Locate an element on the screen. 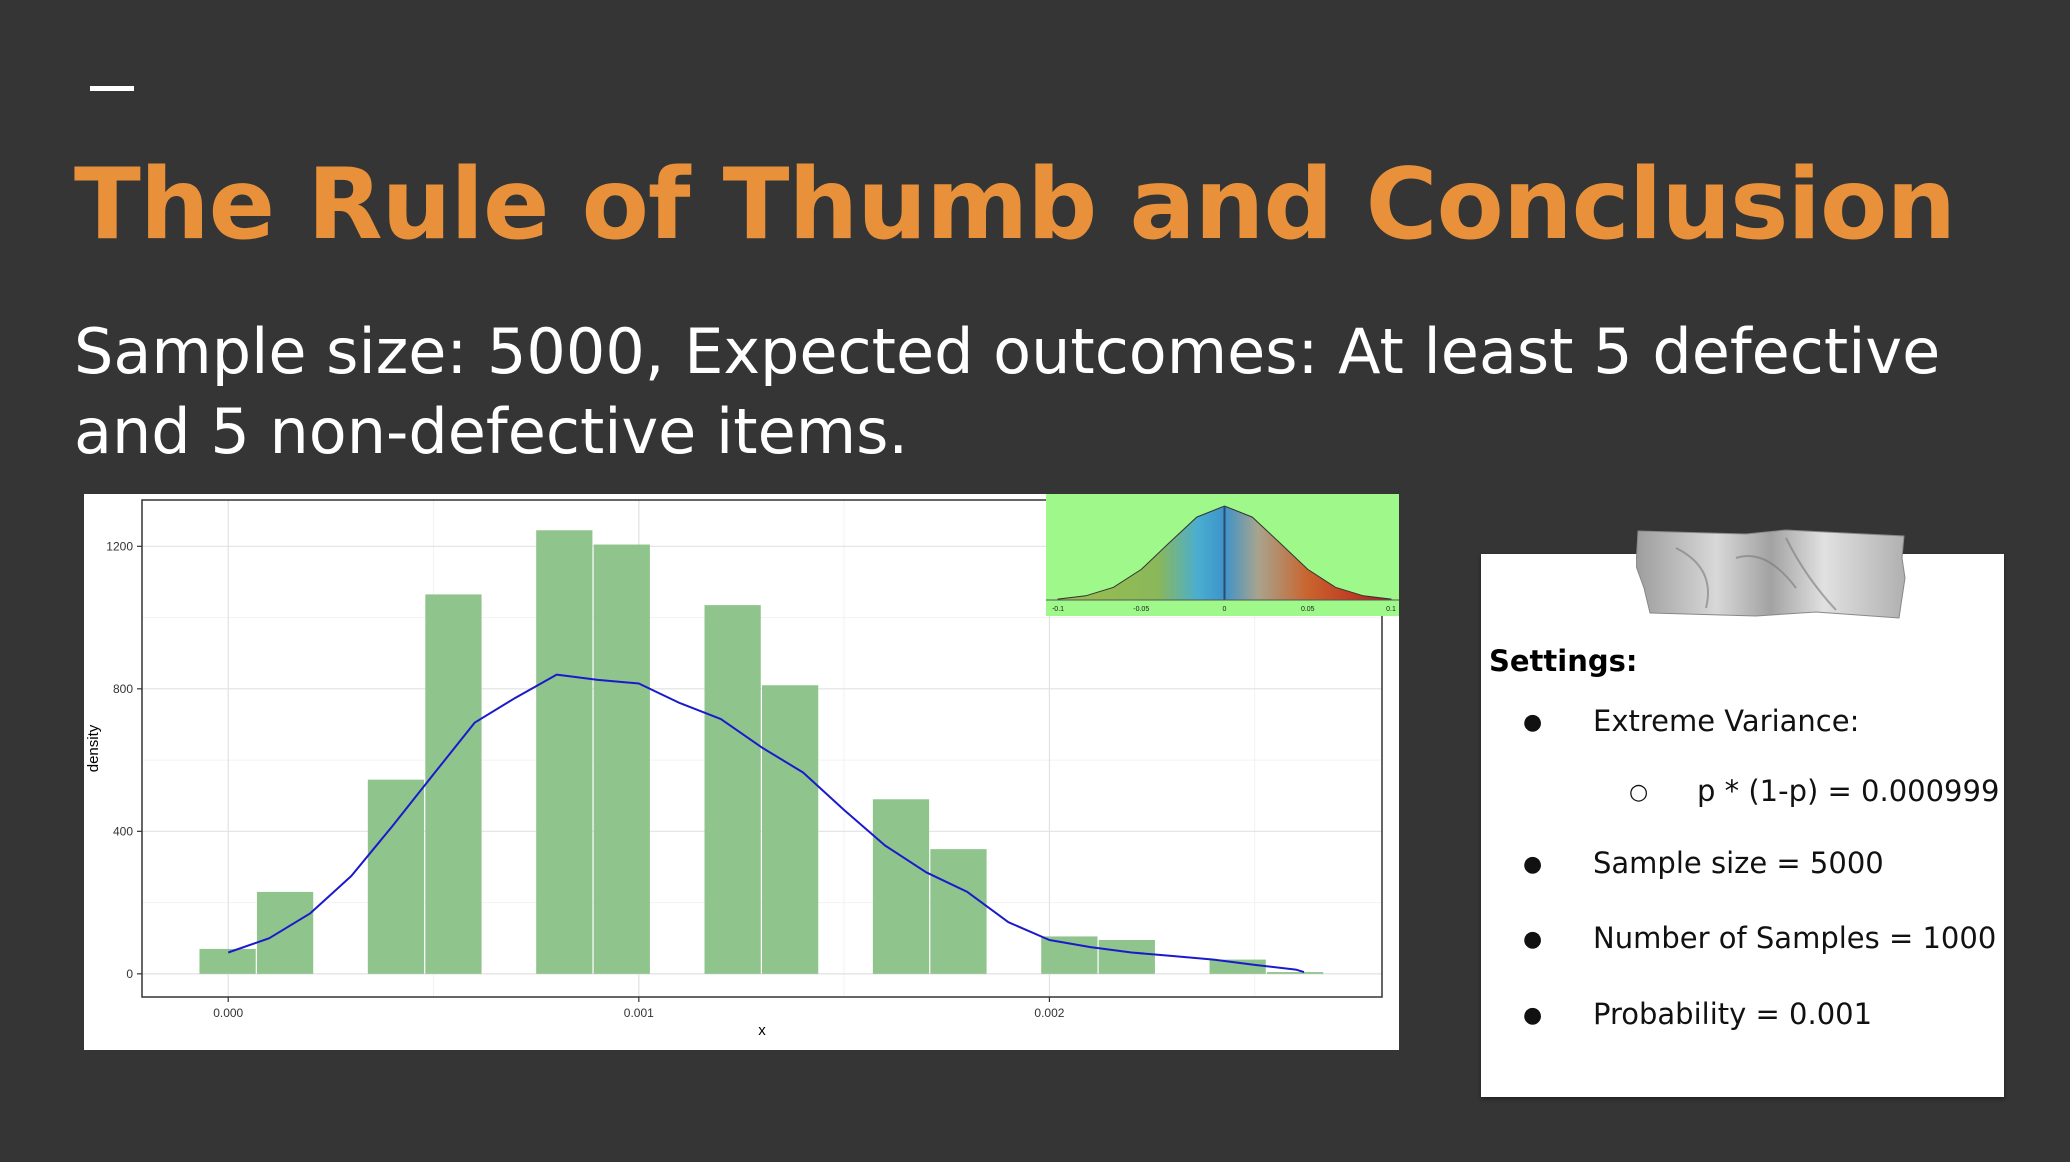  y-tick-label: 400 is located at coordinates (123, 831).